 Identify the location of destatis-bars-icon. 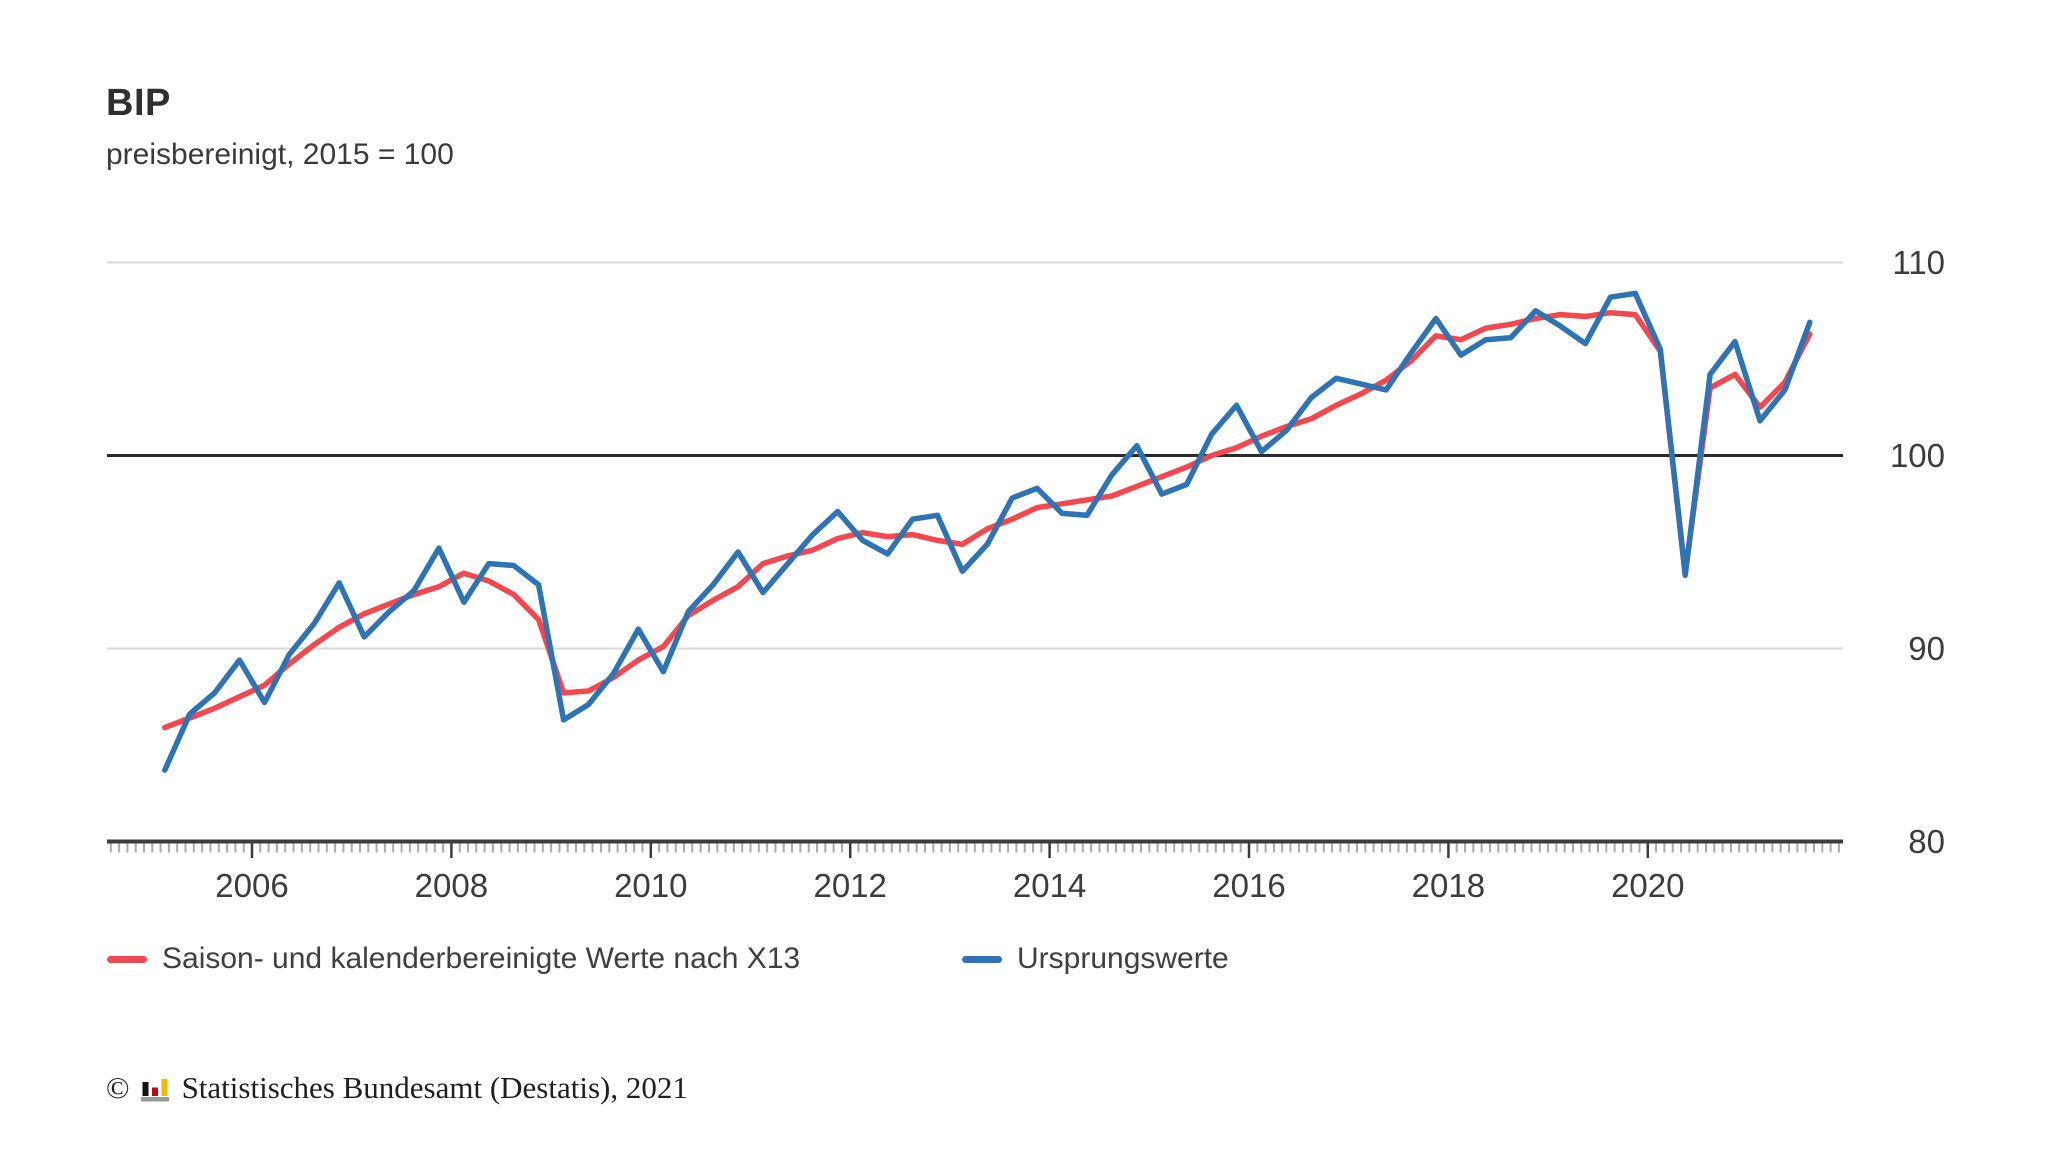
(154, 1090).